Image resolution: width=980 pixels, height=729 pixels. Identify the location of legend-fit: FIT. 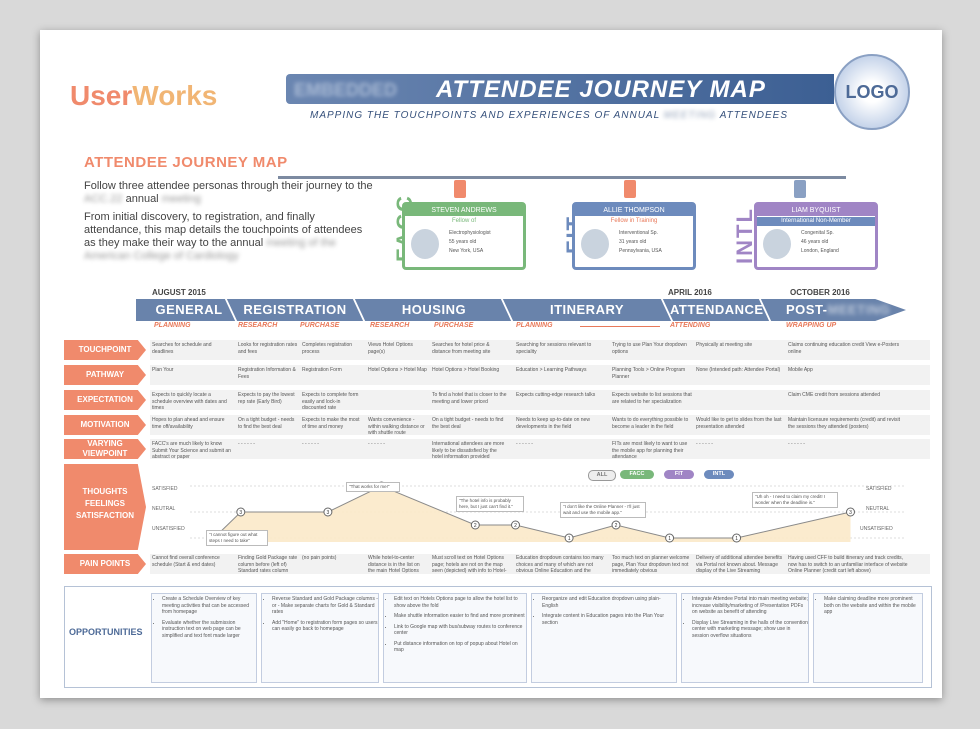
(679, 474).